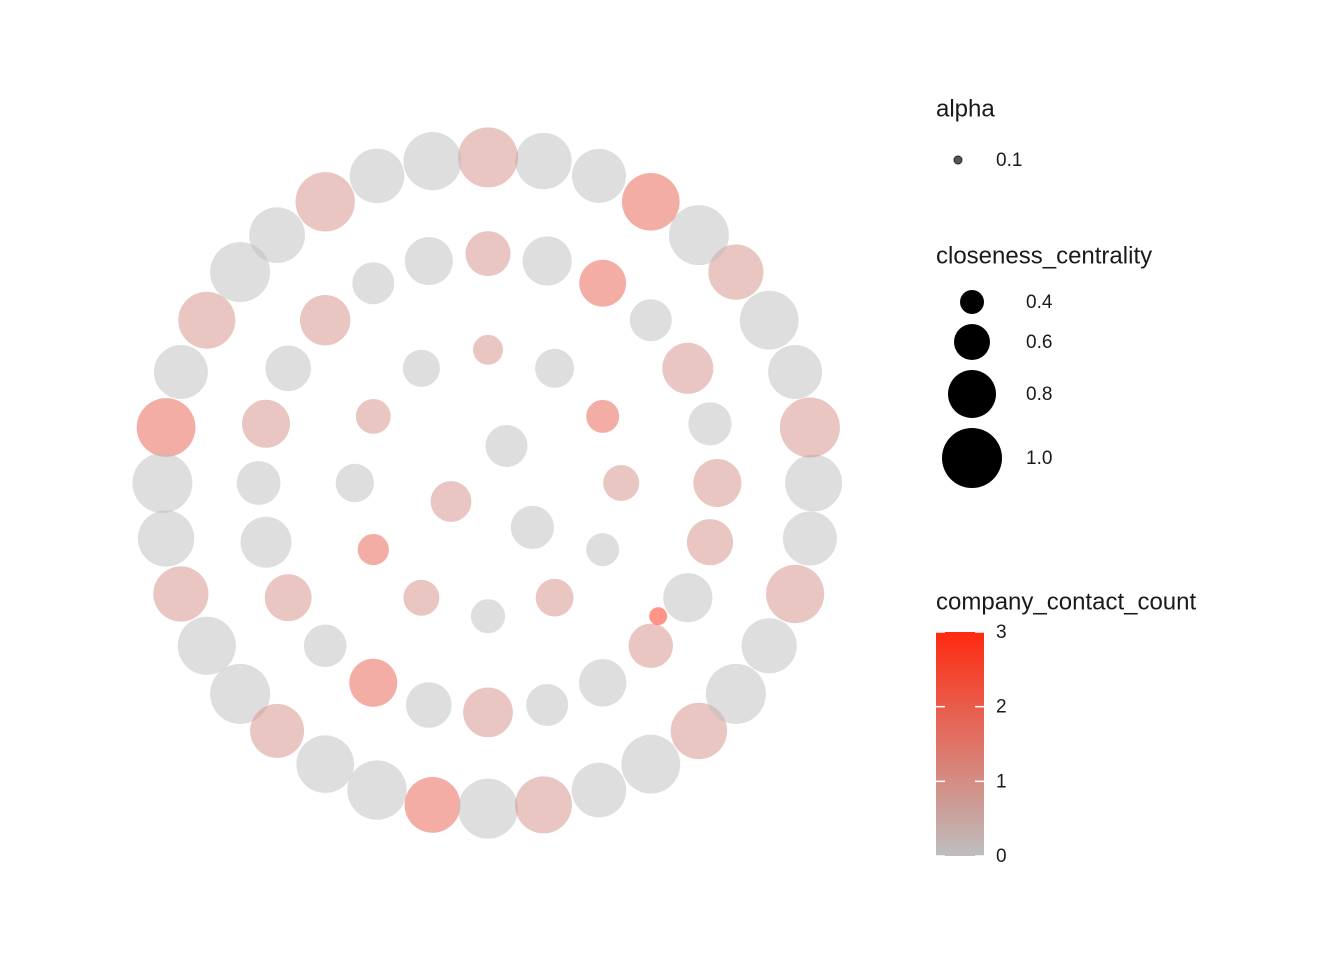 The height and width of the screenshot is (960, 1344). What do you see at coordinates (1001, 632) in the screenshot?
I see `colorbar-label: 3` at bounding box center [1001, 632].